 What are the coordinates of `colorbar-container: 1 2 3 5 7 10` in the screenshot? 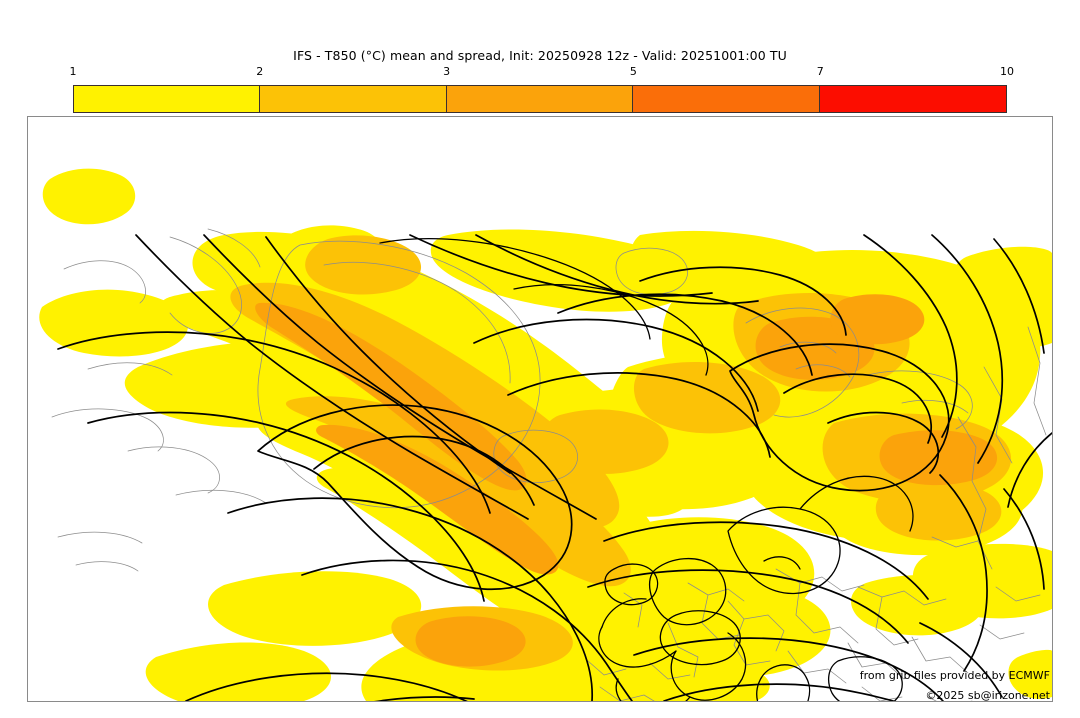 It's located at (542, 89).